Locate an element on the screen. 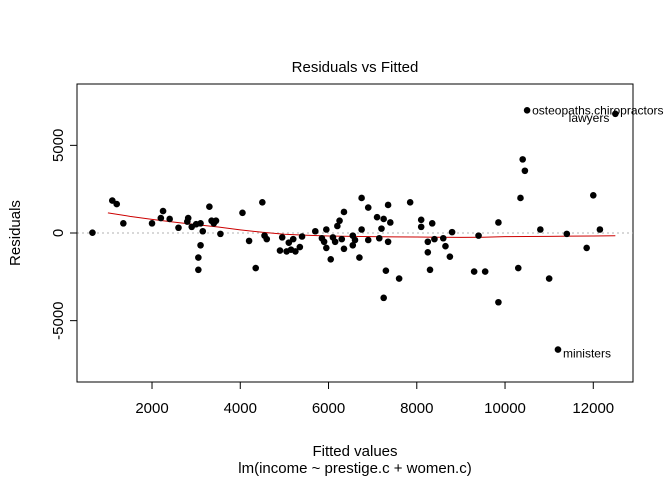 This screenshot has width=672, height=480. x-axis-label: Fitted values is located at coordinates (354, 451).